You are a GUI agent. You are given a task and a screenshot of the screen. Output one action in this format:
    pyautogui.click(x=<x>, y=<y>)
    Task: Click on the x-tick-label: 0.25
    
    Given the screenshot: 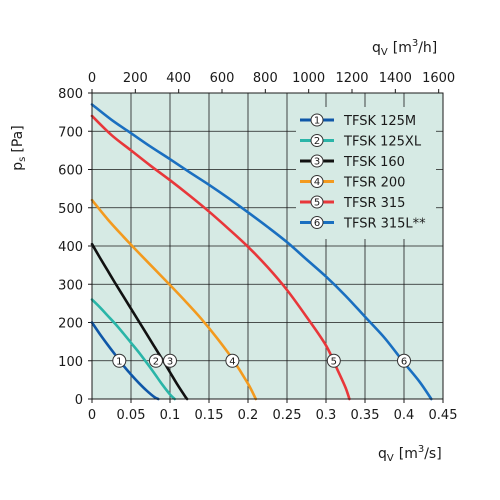 What is the action you would take?
    pyautogui.click(x=287, y=415)
    